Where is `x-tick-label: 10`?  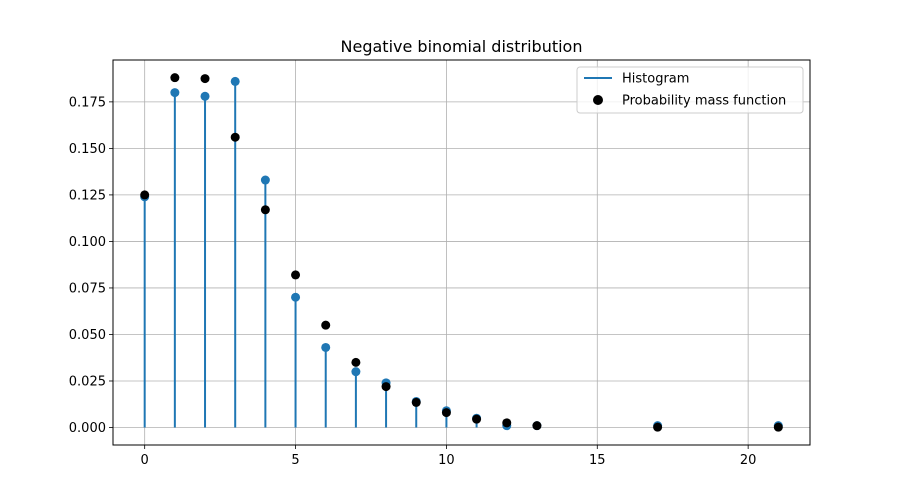
x-tick-label: 10 is located at coordinates (446, 460).